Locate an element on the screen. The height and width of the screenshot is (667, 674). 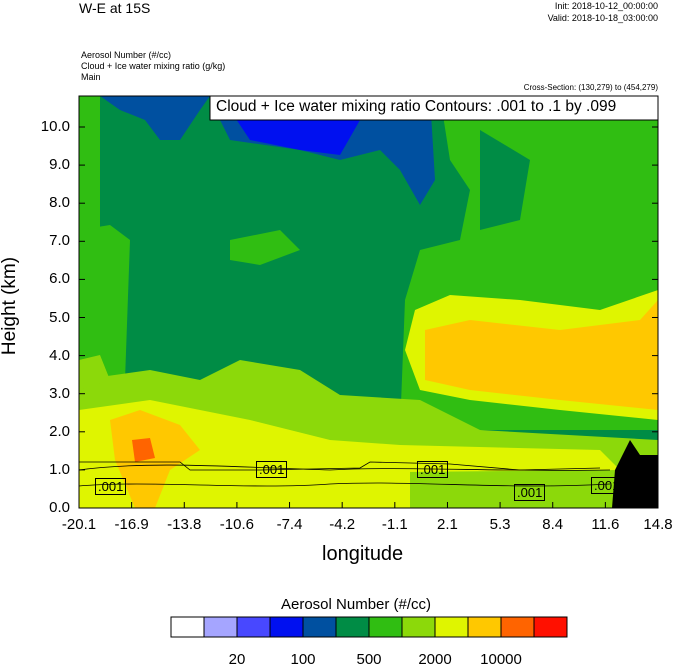
y-tick-label: 10.0 is located at coordinates (55, 126).